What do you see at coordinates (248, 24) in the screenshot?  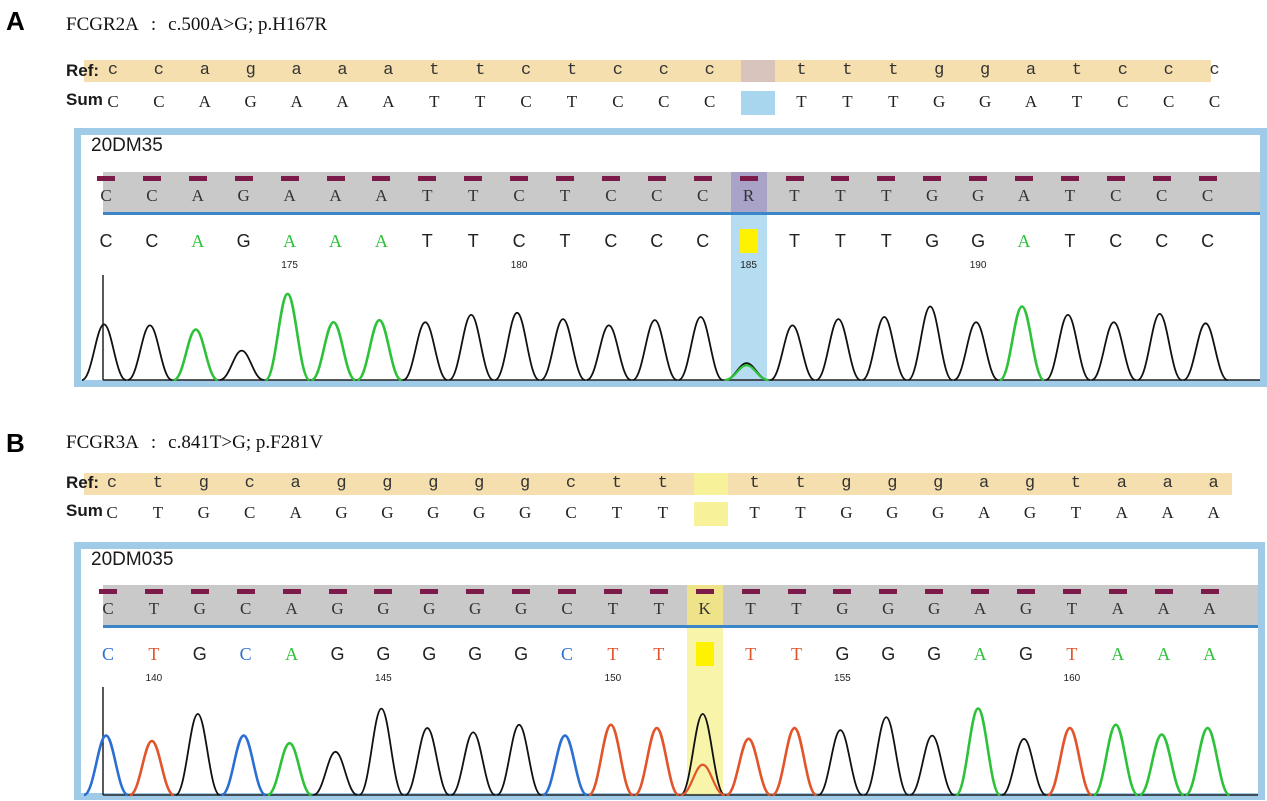 I see `variant-name: c.500A>G; p.H167R` at bounding box center [248, 24].